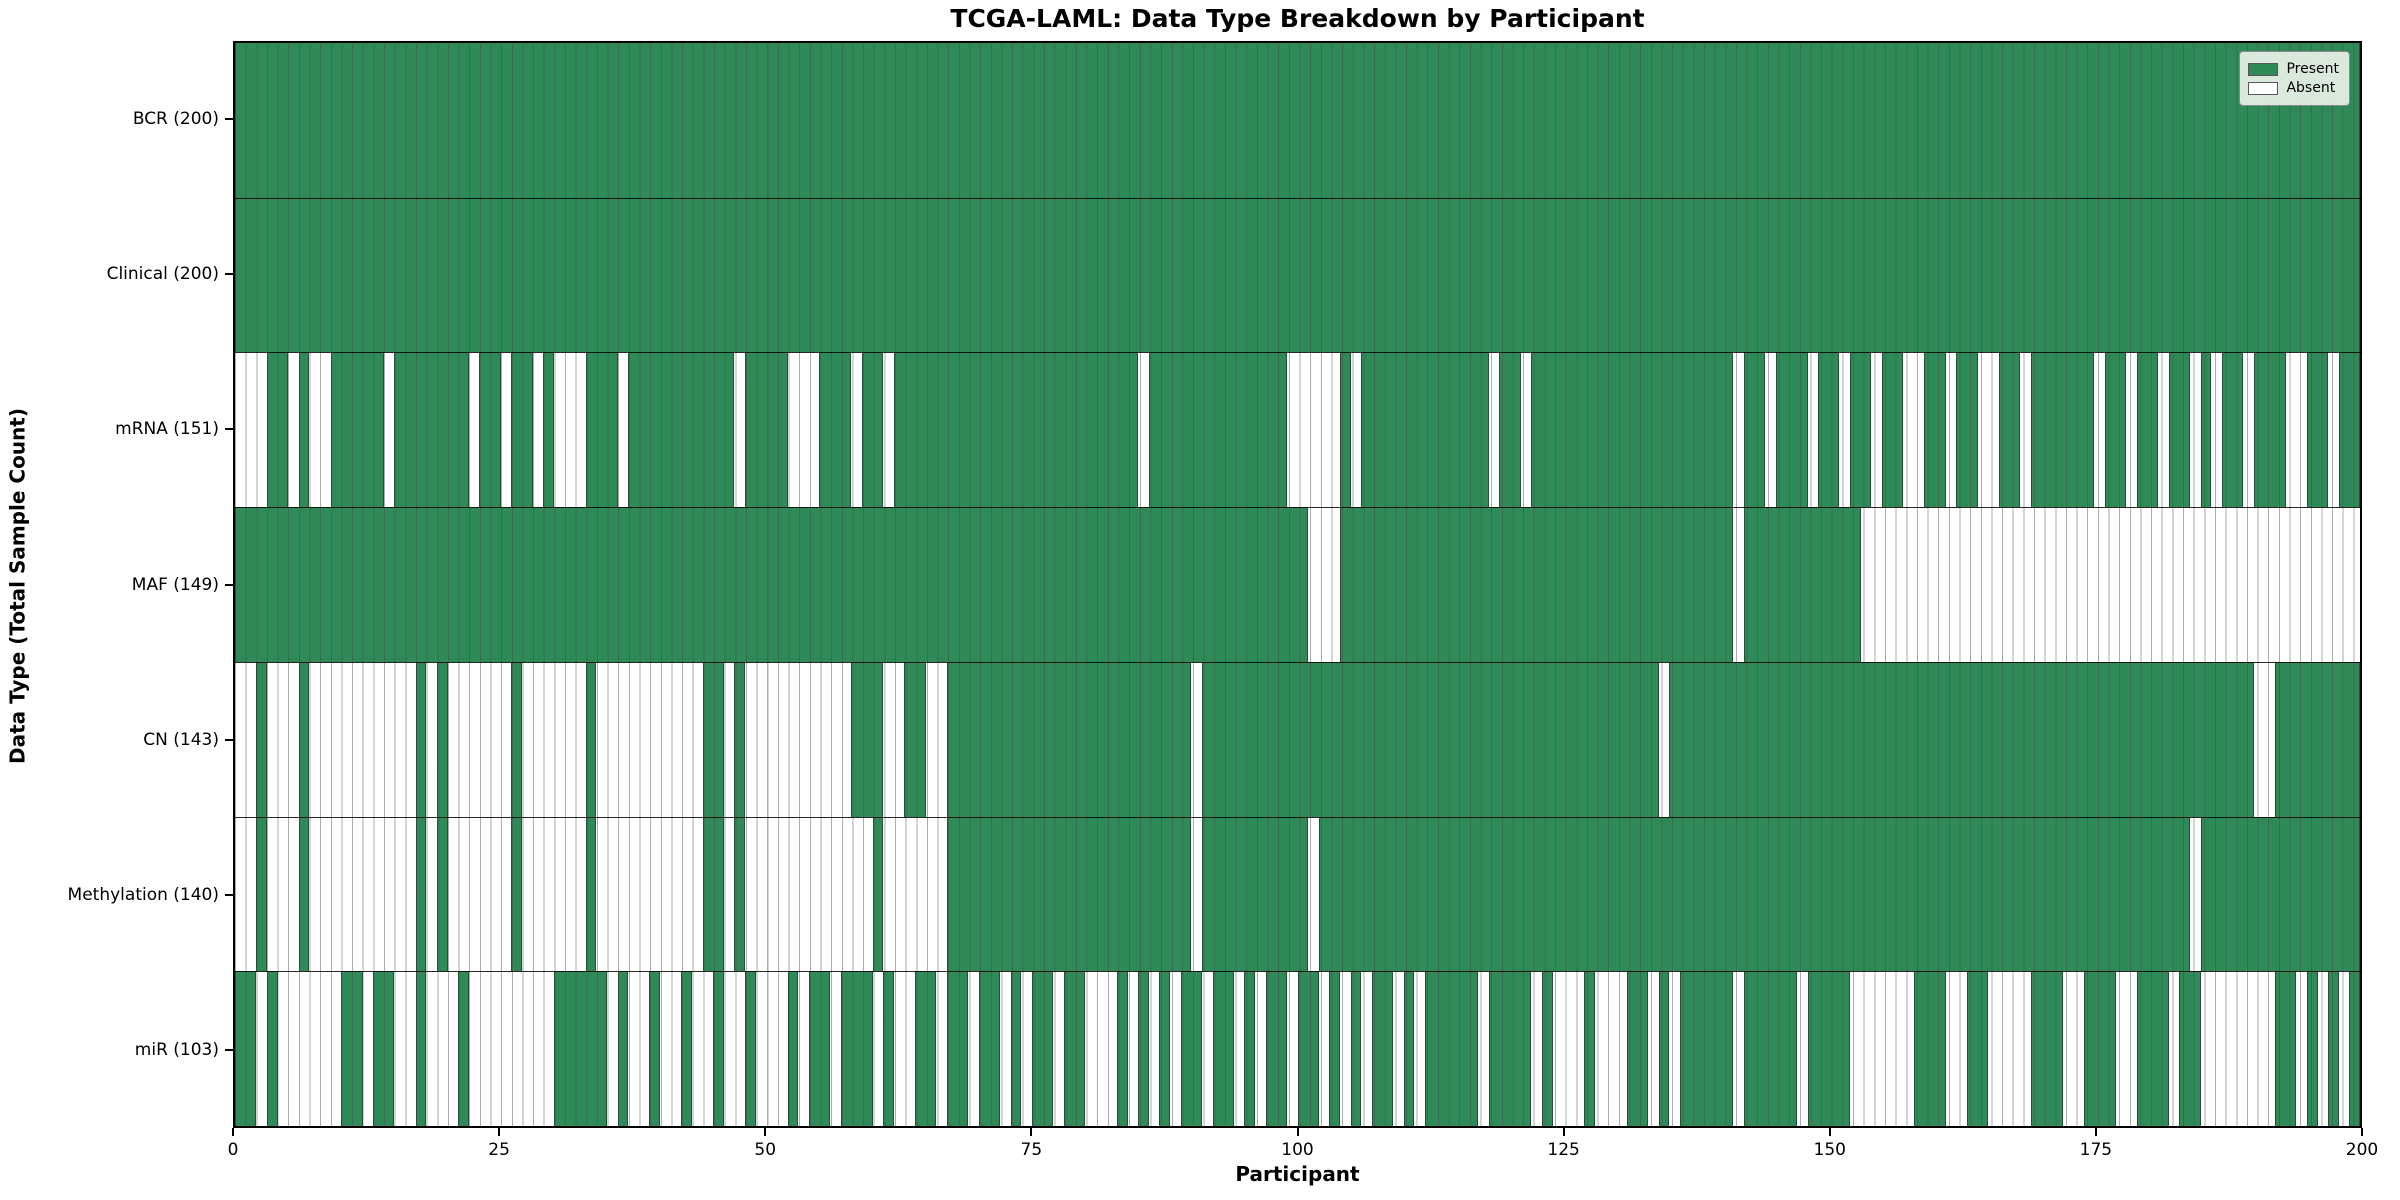 The width and height of the screenshot is (2400, 1200). Describe the element at coordinates (1563, 1150) in the screenshot. I see `x-tick-label: 125` at that location.